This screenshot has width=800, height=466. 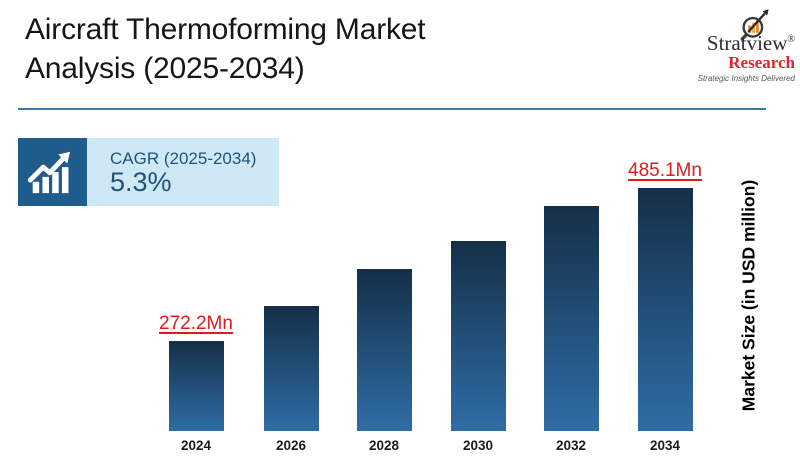 What do you see at coordinates (571, 318) in the screenshot?
I see `bar-2032` at bounding box center [571, 318].